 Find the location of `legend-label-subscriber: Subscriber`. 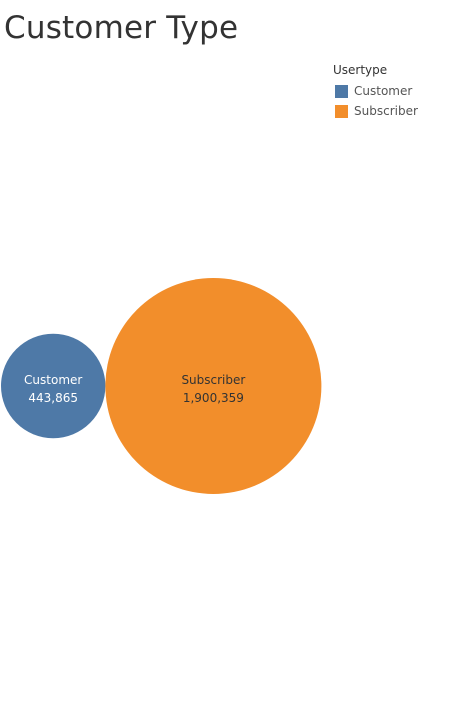

legend-label-subscriber: Subscriber is located at coordinates (386, 111).